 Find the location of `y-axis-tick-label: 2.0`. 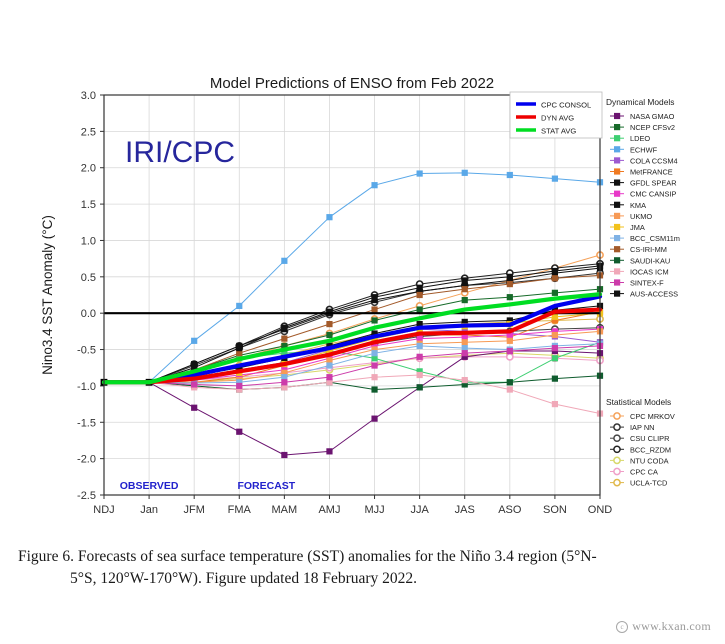

y-axis-tick-label: 2.0 is located at coordinates (88, 169).